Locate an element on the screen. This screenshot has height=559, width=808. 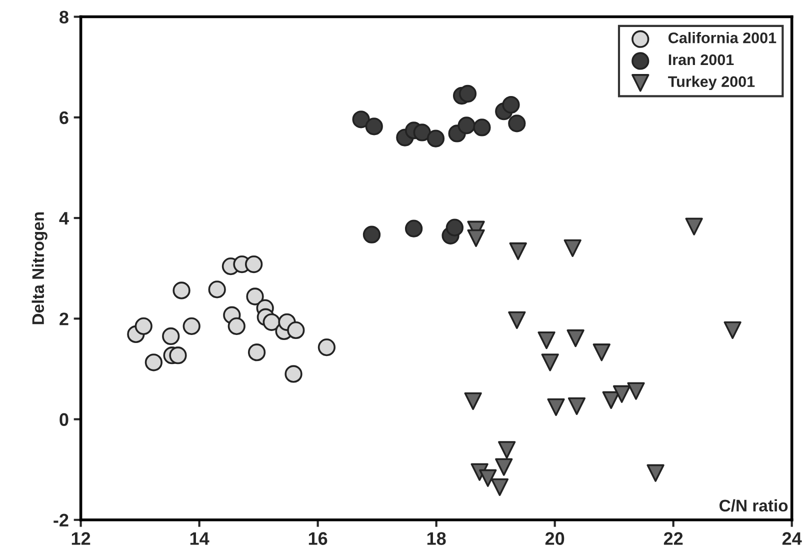
x-tick-label: 24 is located at coordinates (792, 538).